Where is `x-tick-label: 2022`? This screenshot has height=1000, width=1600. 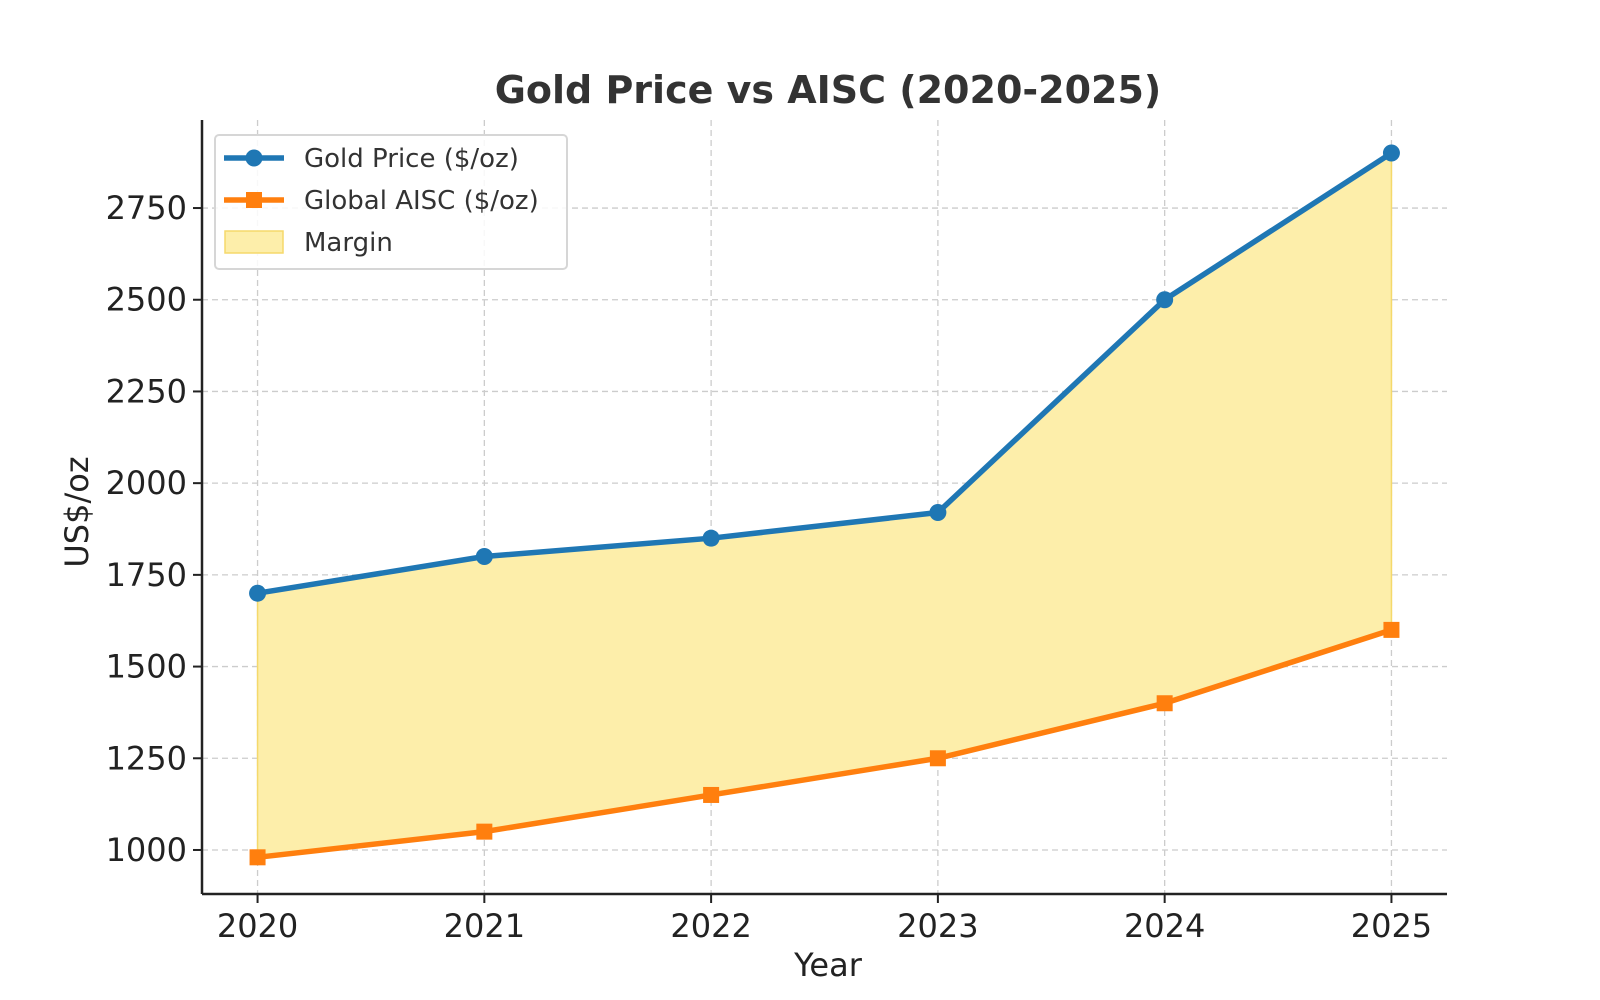
x-tick-label: 2022 is located at coordinates (710, 926).